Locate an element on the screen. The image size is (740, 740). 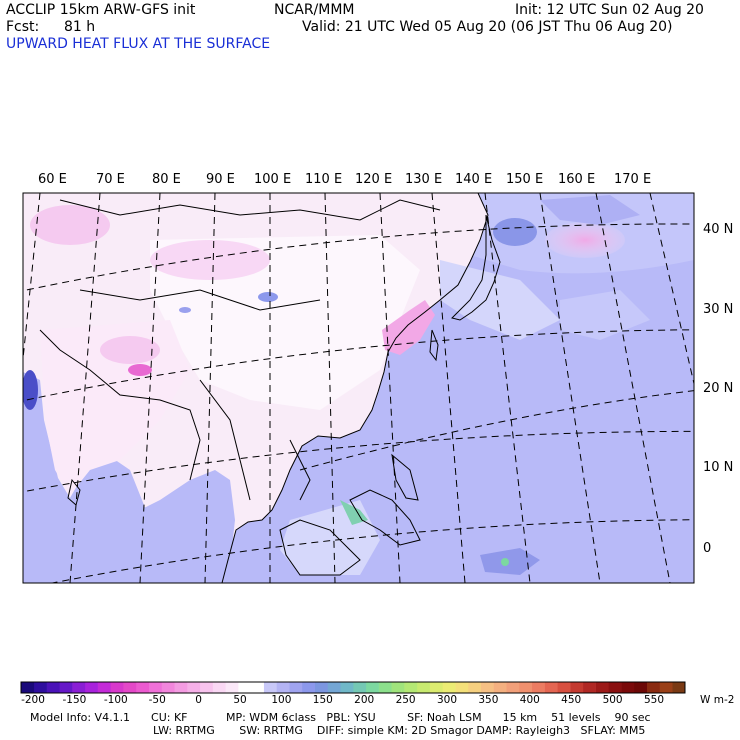
model-title: ACCLIP 15km ARW-GFS init is located at coordinates (101, 10).